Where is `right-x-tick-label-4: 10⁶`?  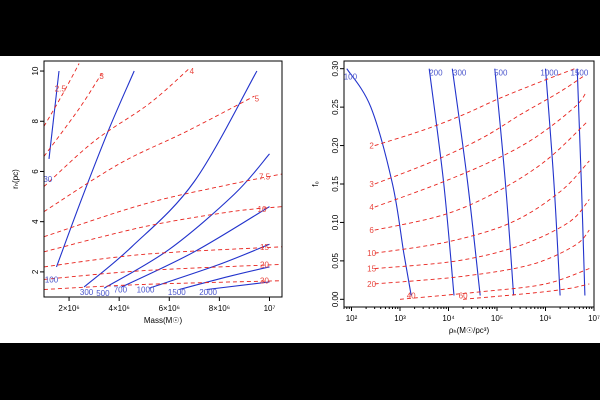
right-x-tick-label-4: 10⁶ is located at coordinates (545, 318).